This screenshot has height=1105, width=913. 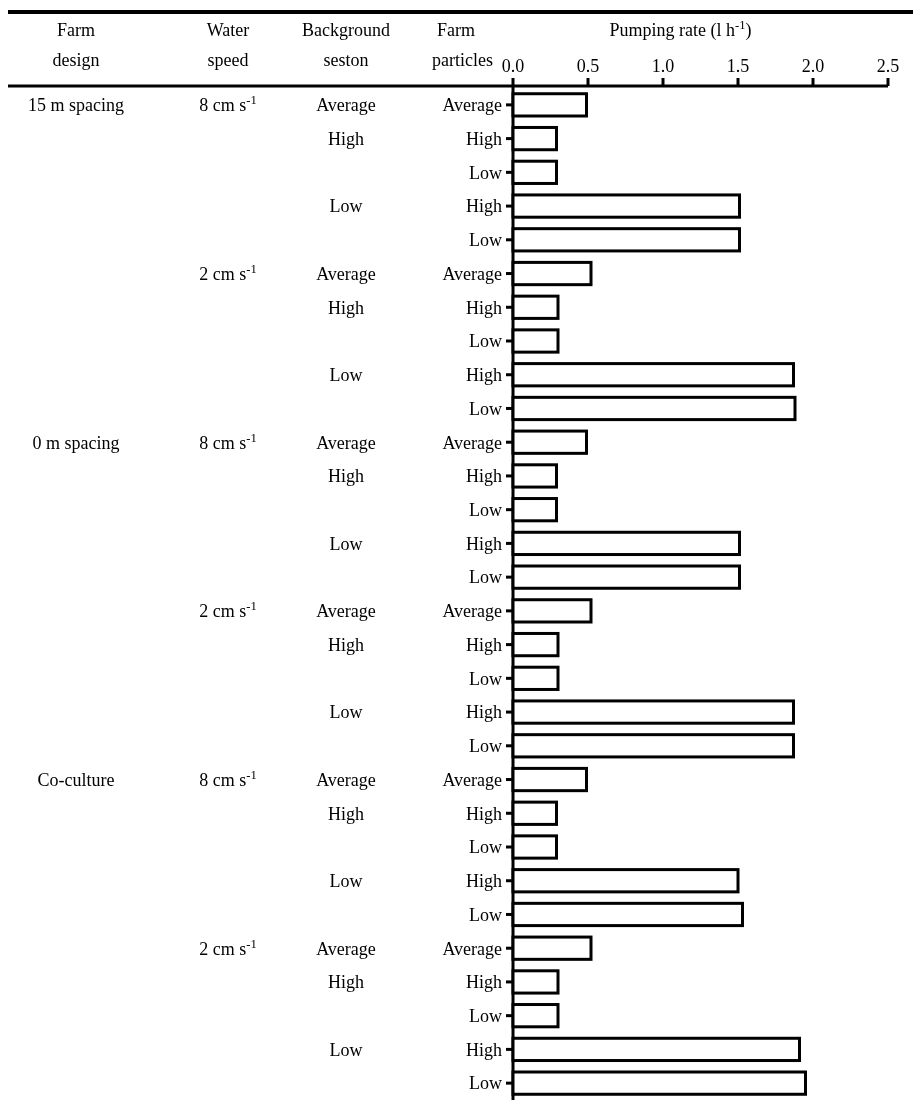 I want to click on x-tick-label: 1.0, so click(x=663, y=66).